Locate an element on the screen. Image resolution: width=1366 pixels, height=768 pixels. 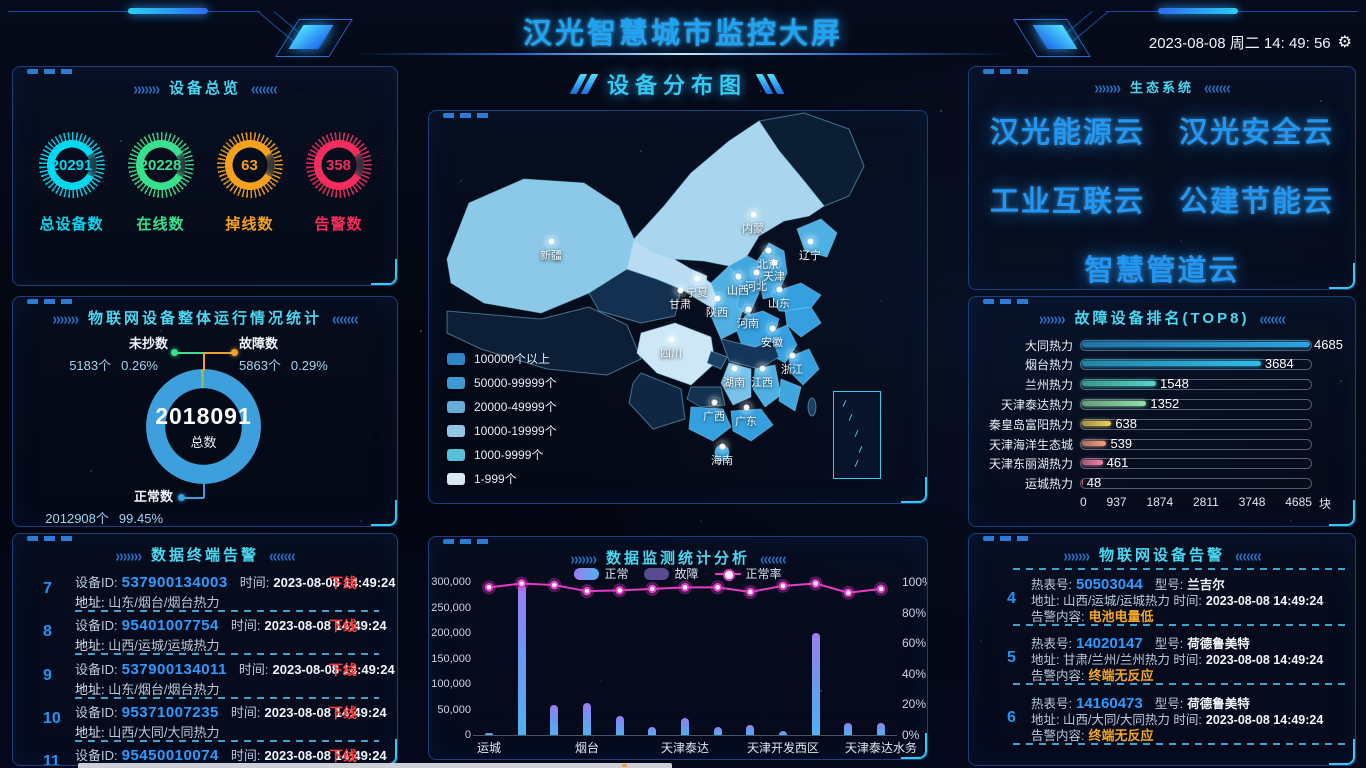
device-gauge: 20291 总设备数 is located at coordinates (72, 183).